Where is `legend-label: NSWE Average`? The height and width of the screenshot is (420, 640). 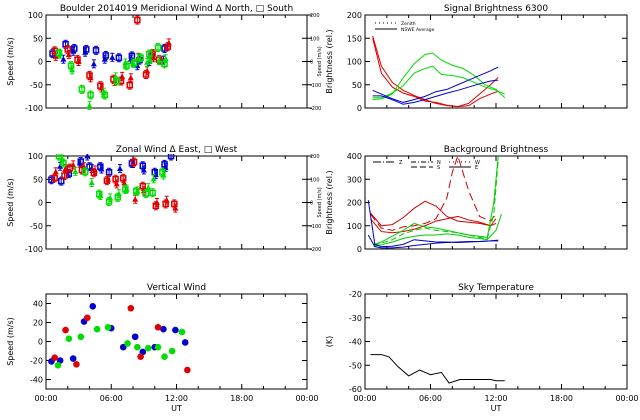 legend-label: NSWE Average is located at coordinates (418, 30).